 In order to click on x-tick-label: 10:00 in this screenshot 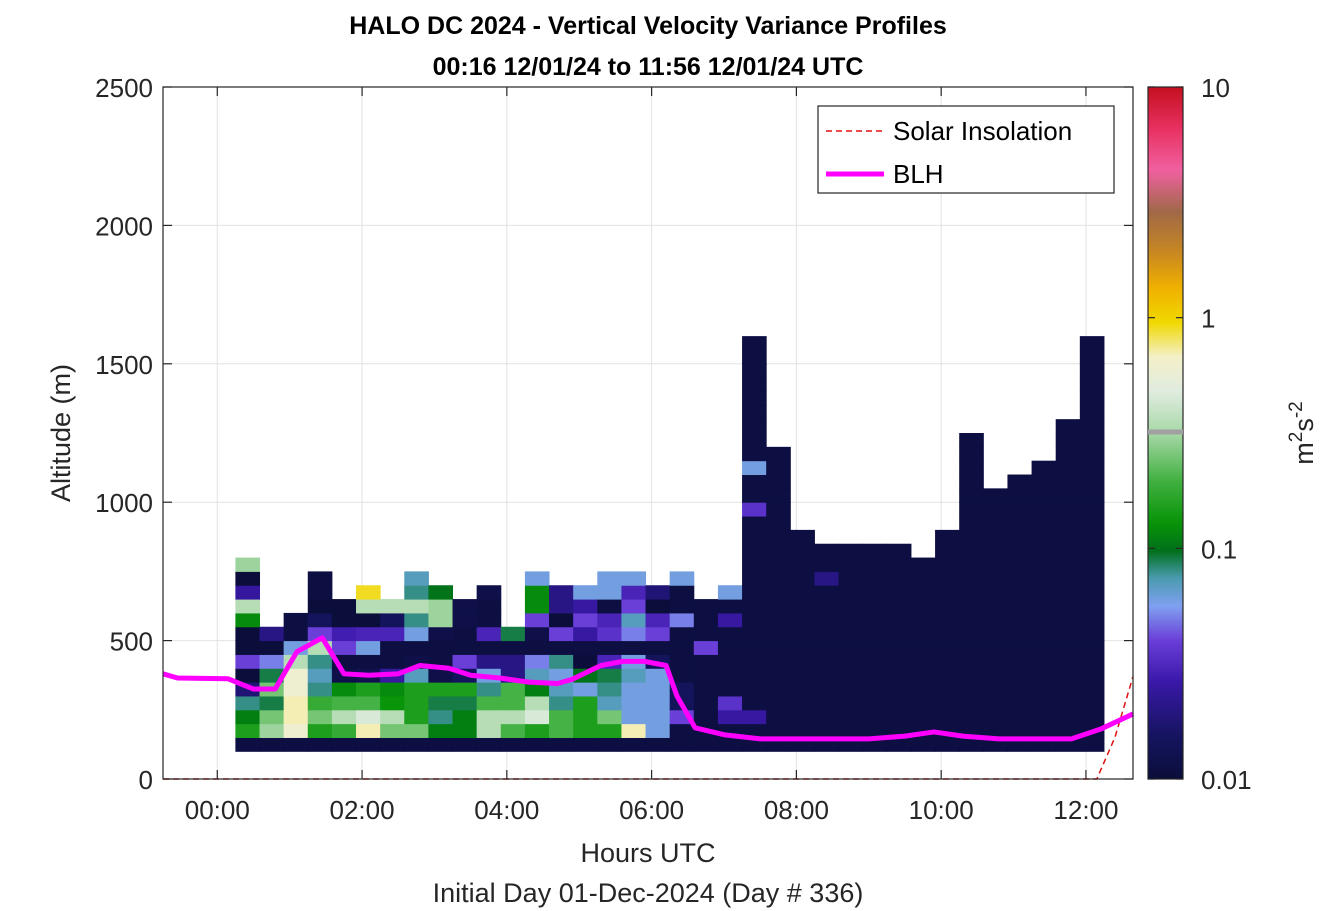, I will do `click(941, 810)`.